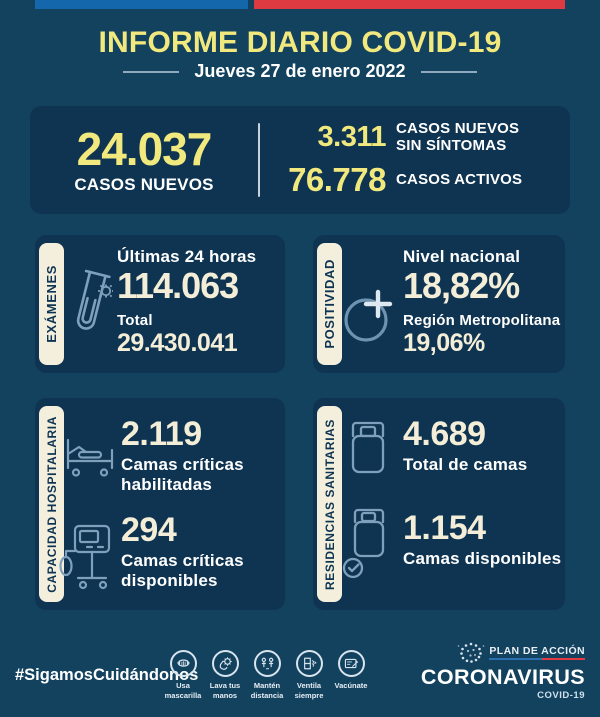 The image size is (600, 717). I want to click on page-title: INFORME DIARIO COVID-19, so click(300, 42).